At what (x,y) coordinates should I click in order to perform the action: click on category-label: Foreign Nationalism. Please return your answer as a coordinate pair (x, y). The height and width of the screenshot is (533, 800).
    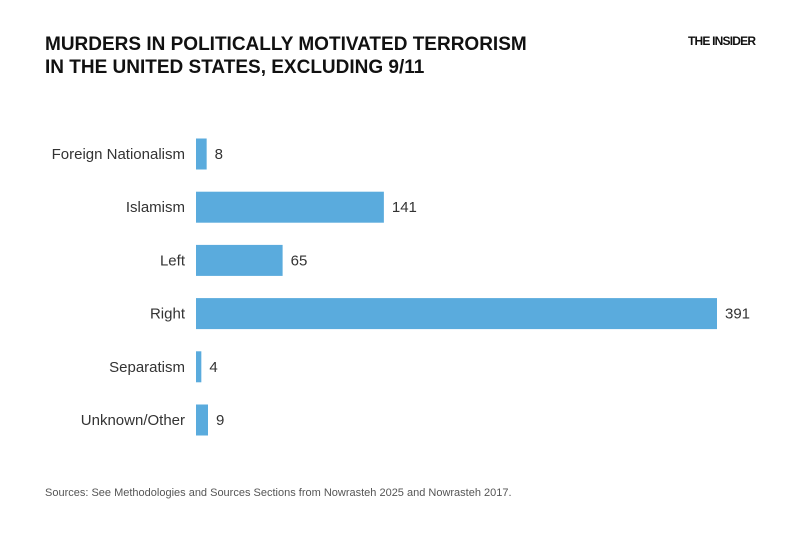
    Looking at the image, I should click on (118, 154).